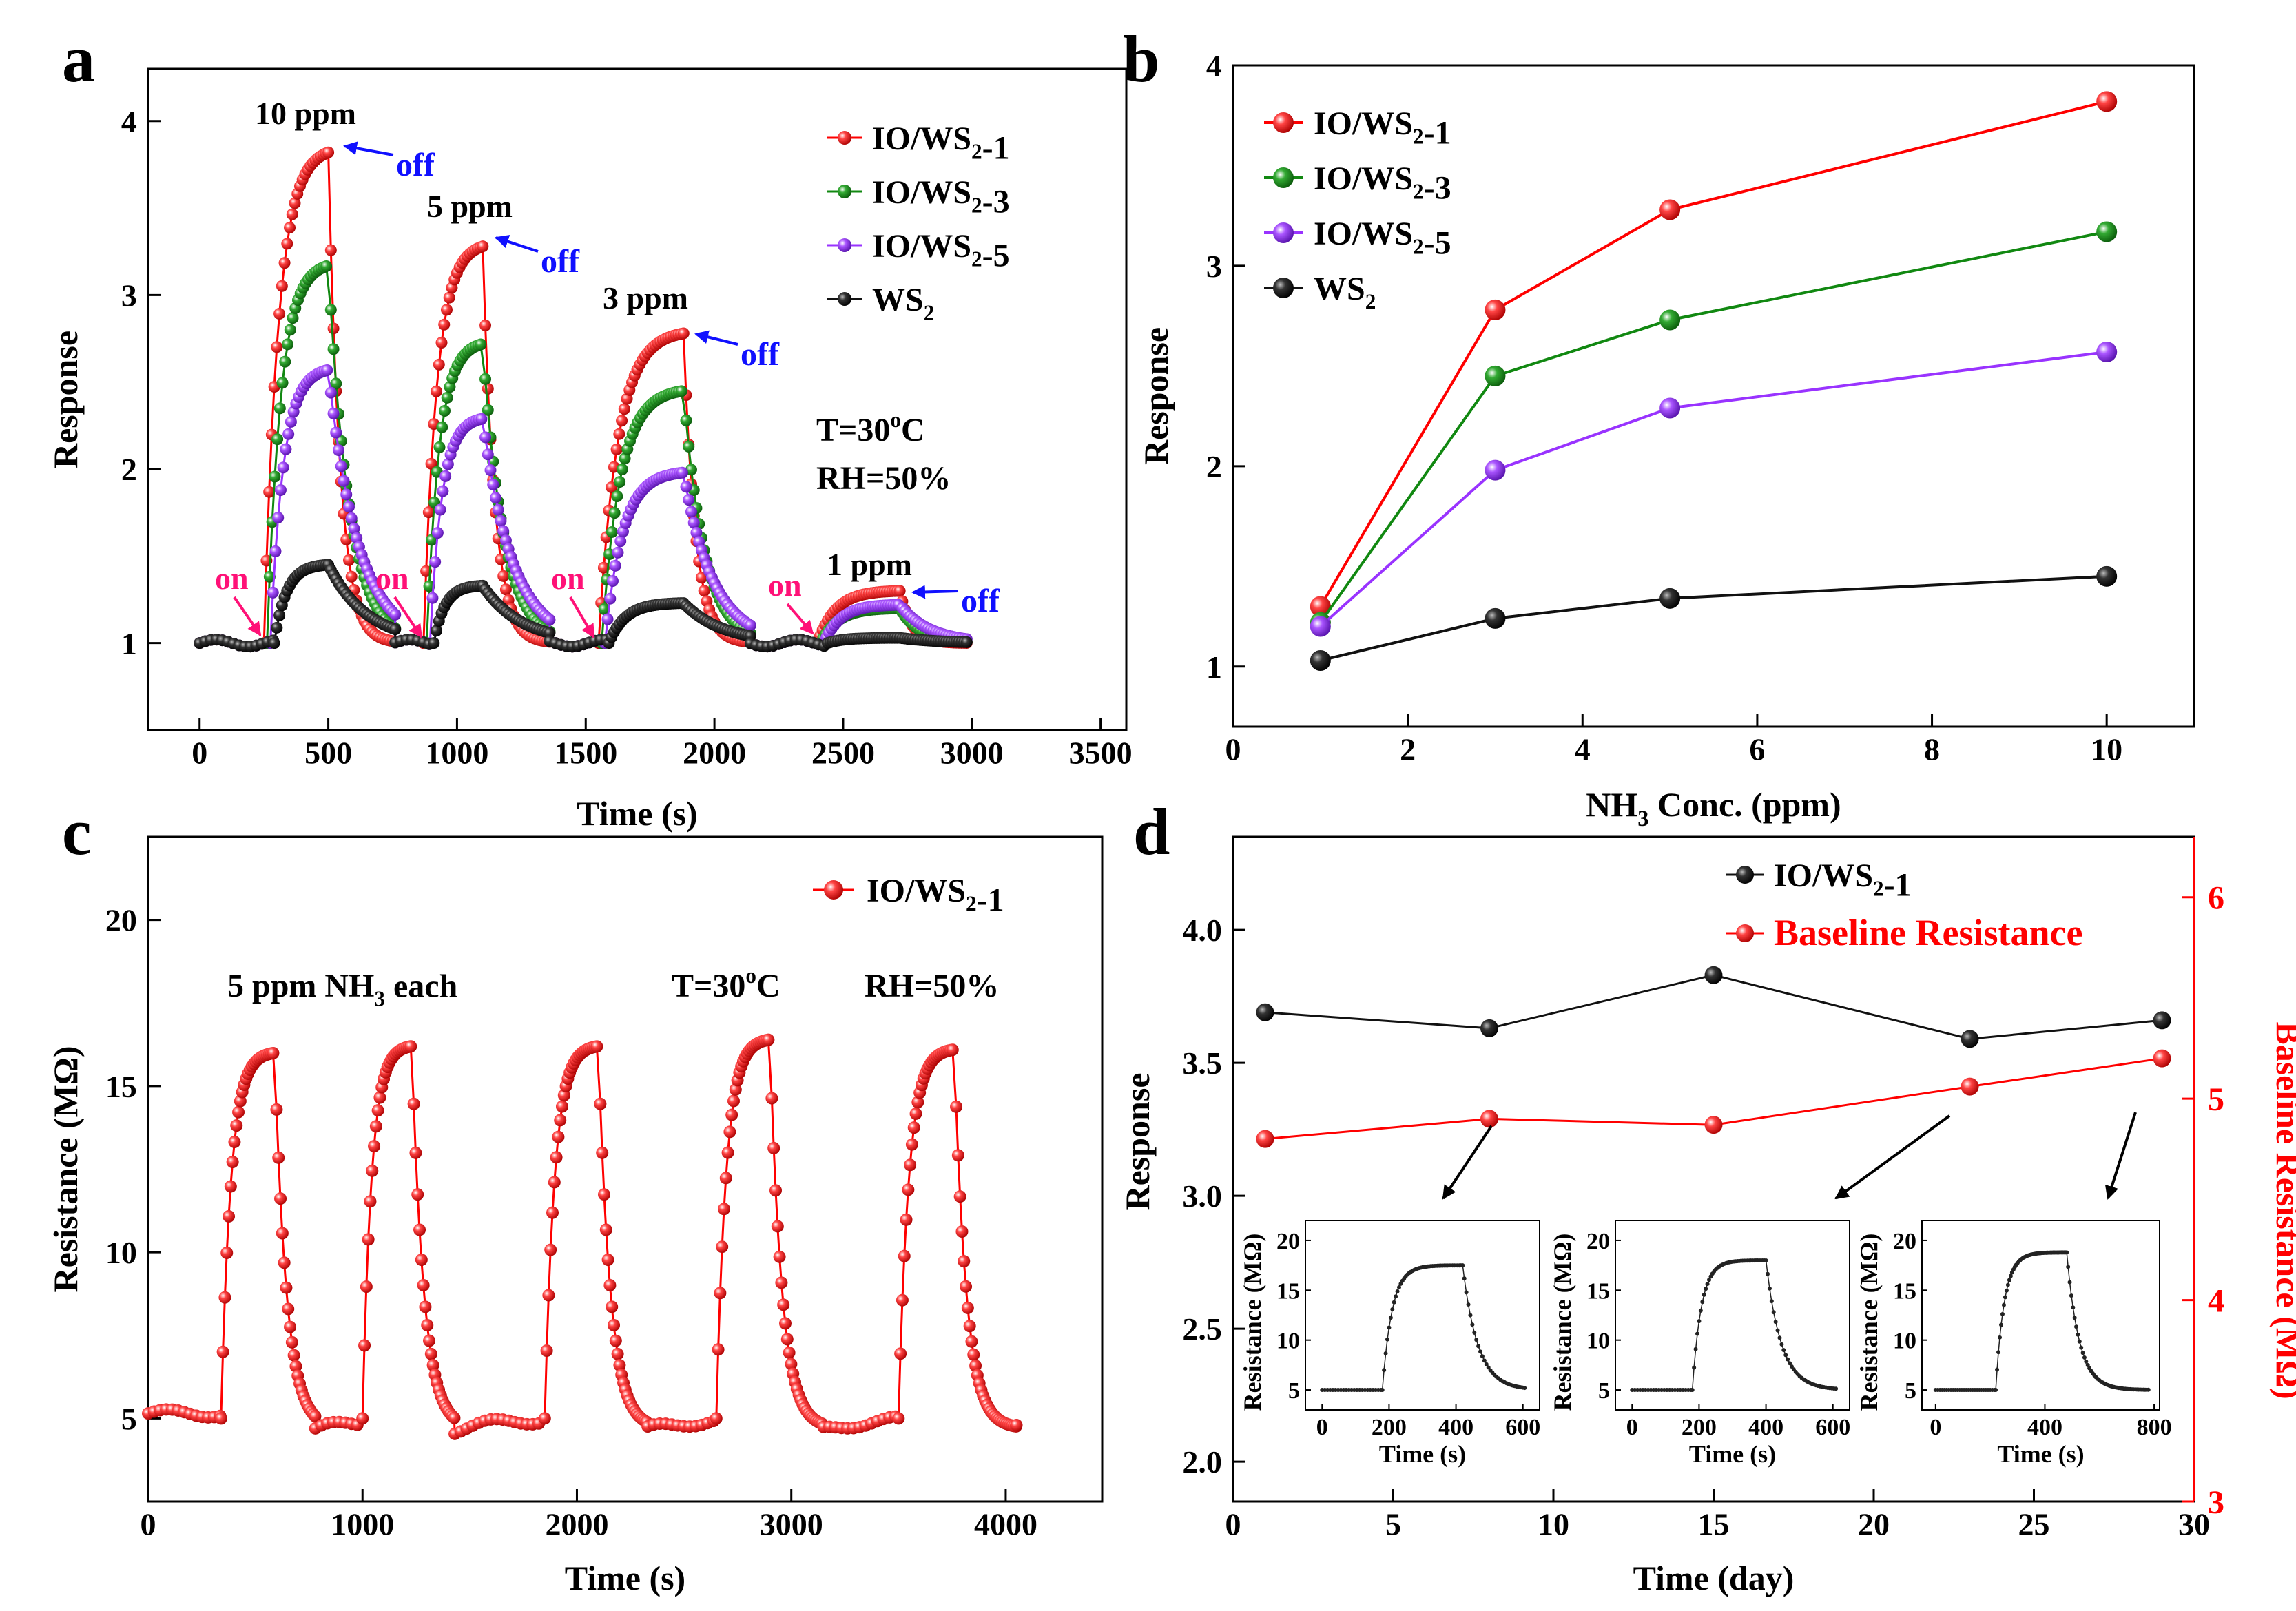  I want to click on panel-d-inset-xtick-label: 0, so click(1935, 1427).